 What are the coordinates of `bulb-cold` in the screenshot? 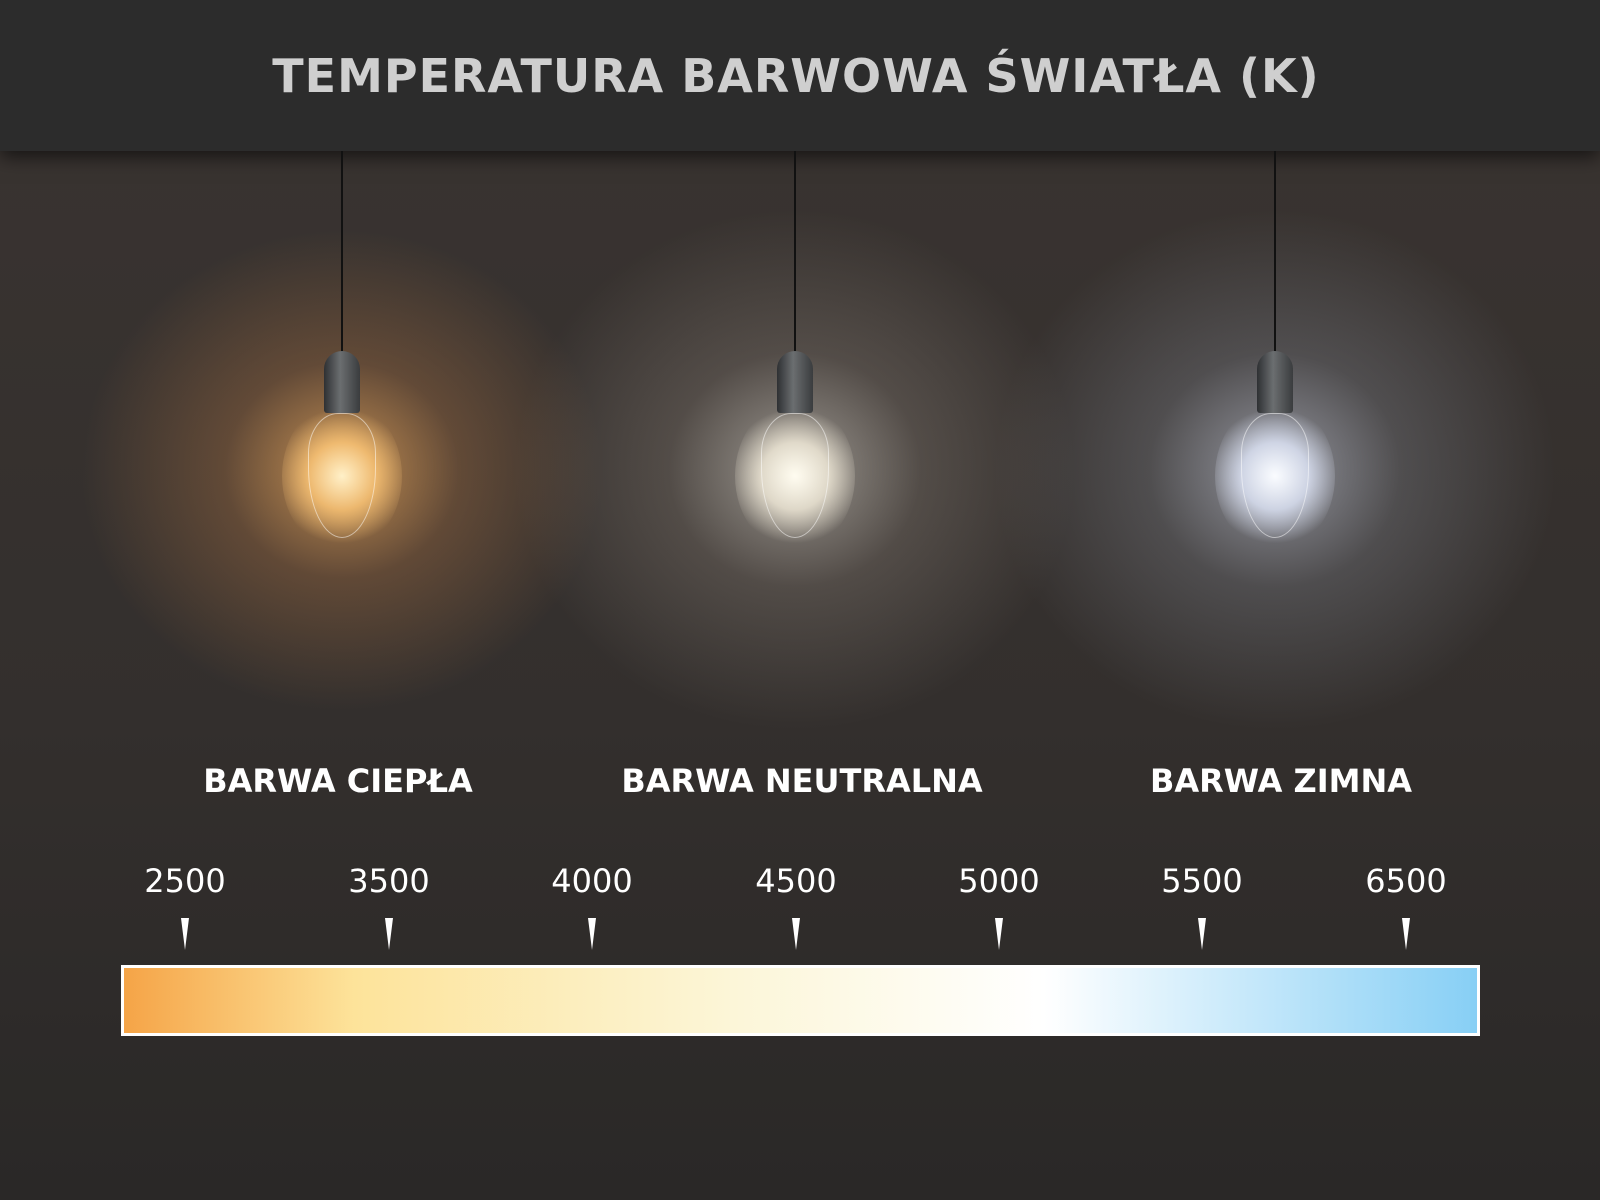 It's located at (1275, 421).